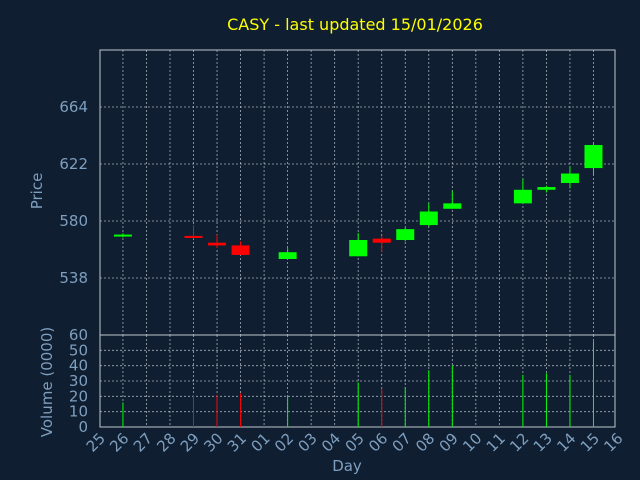 The image size is (640, 480). Describe the element at coordinates (119, 442) in the screenshot. I see `x-tick-label: 26` at that location.